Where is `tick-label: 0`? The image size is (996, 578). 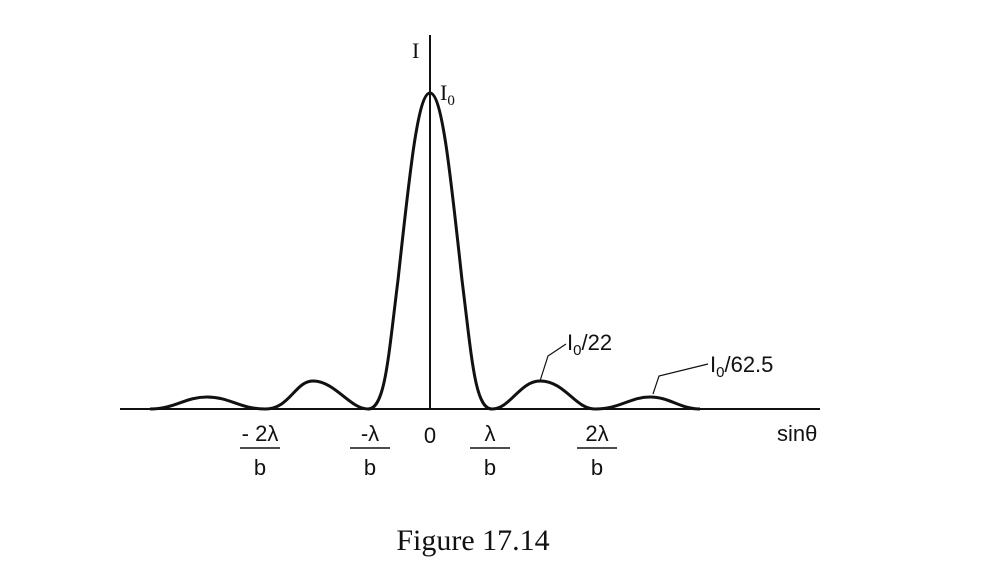
tick-label: 0 is located at coordinates (430, 435).